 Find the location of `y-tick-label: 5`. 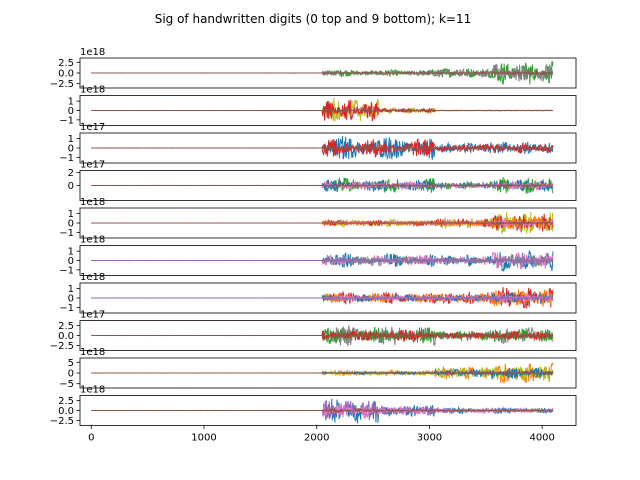

y-tick-label: 5 is located at coordinates (71, 363).